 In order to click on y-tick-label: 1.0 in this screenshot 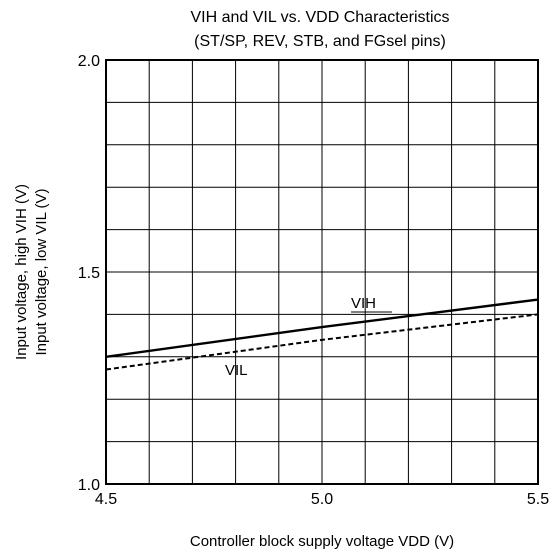, I will do `click(89, 485)`.